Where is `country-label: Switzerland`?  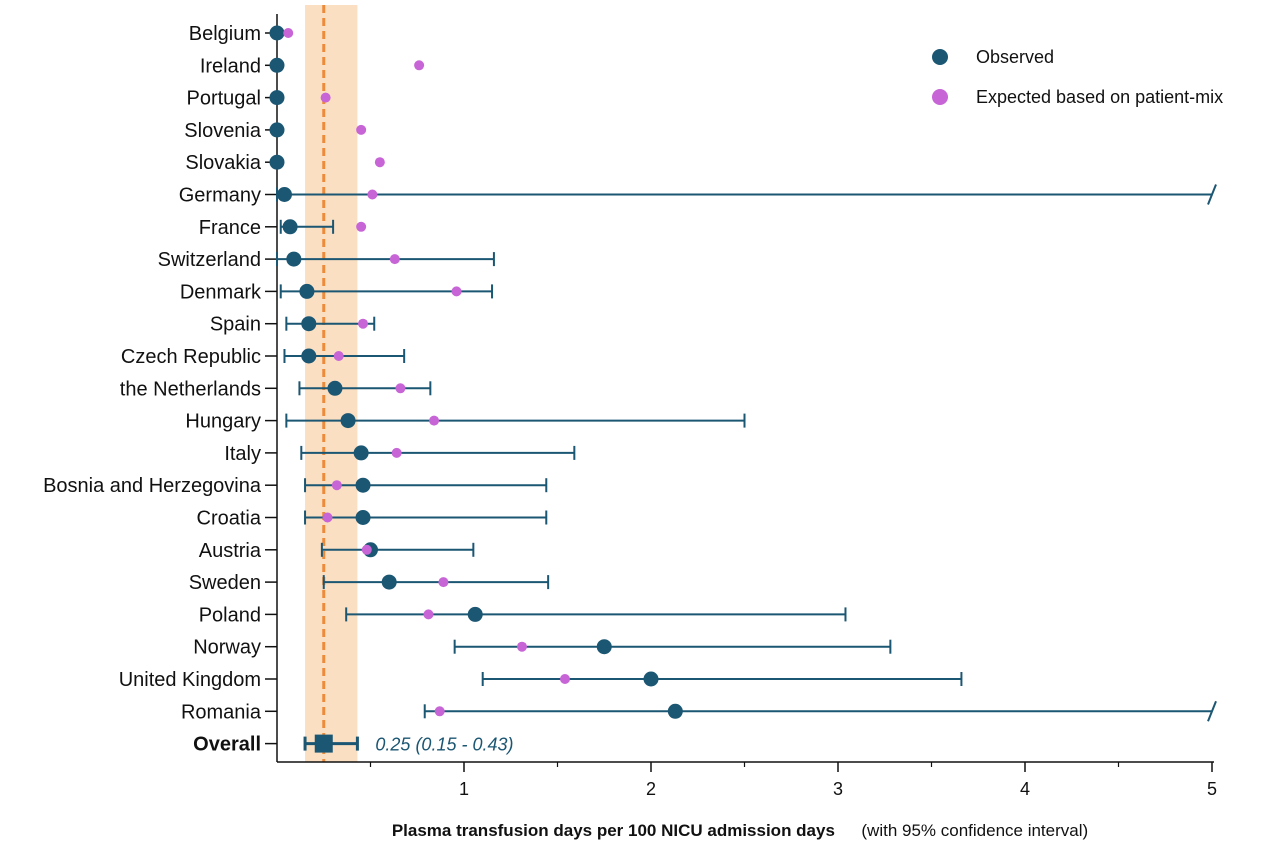 country-label: Switzerland is located at coordinates (209, 260).